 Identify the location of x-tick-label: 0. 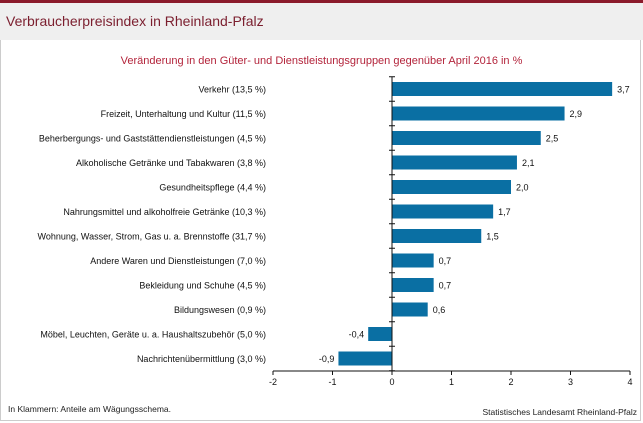
(391, 382).